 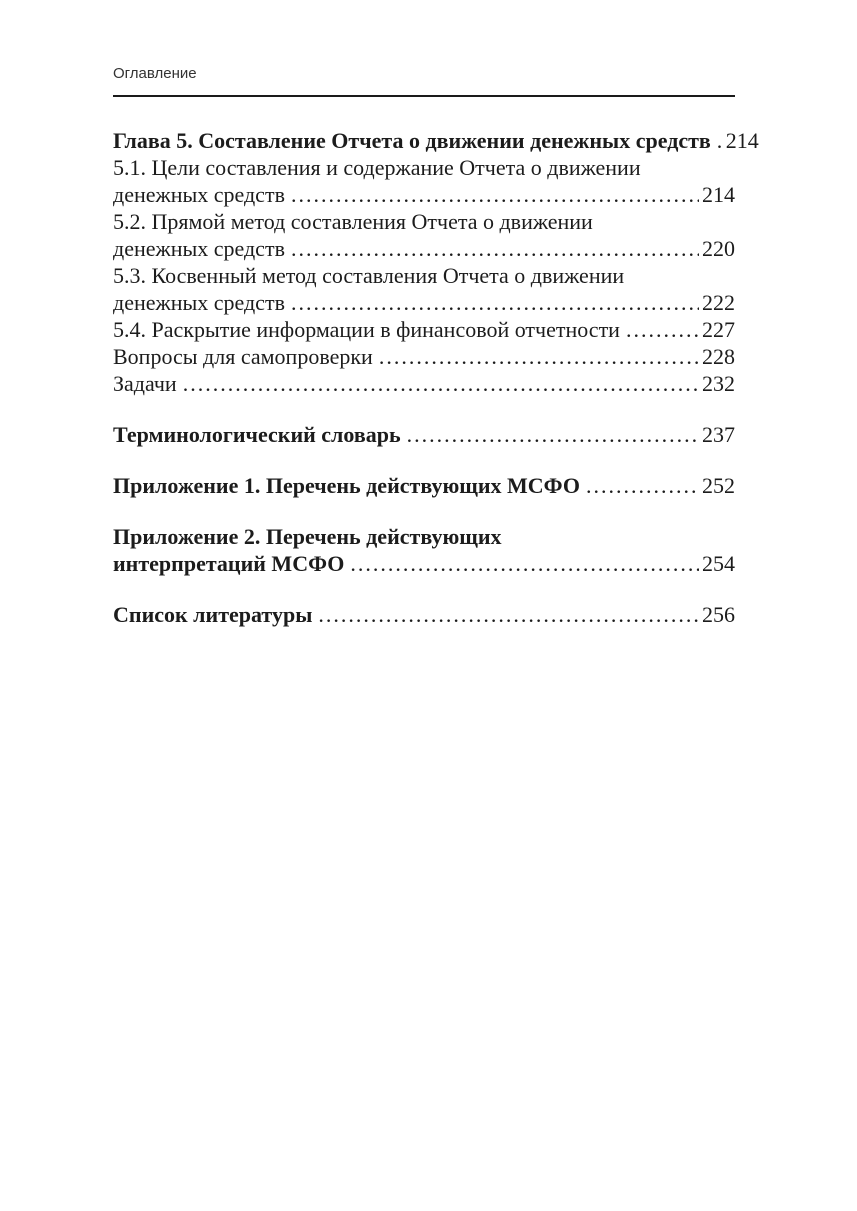 What do you see at coordinates (424, 80) in the screenshot?
I see `running-head: Оглавление` at bounding box center [424, 80].